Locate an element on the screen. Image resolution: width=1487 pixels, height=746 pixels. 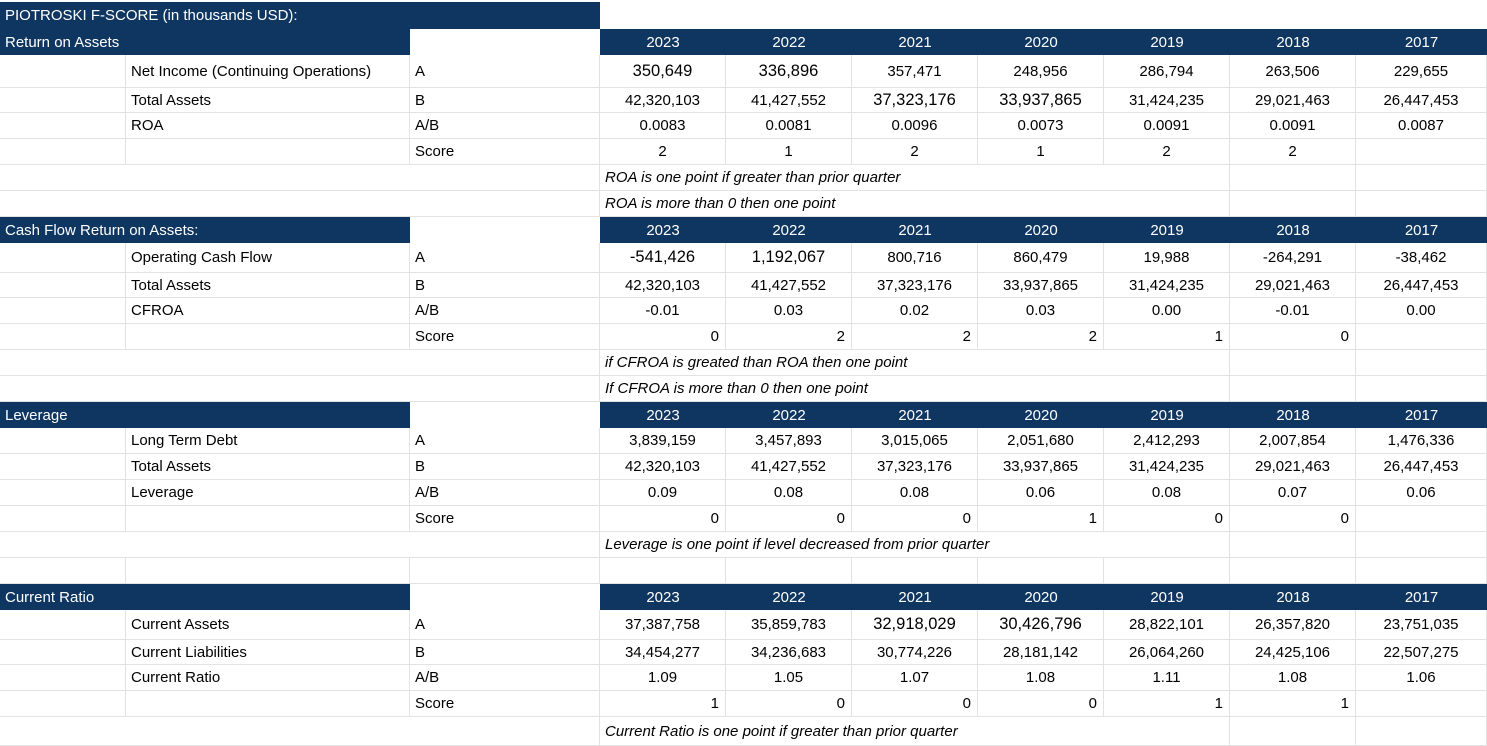
value-cell: 41,427,552 is located at coordinates (789, 100).